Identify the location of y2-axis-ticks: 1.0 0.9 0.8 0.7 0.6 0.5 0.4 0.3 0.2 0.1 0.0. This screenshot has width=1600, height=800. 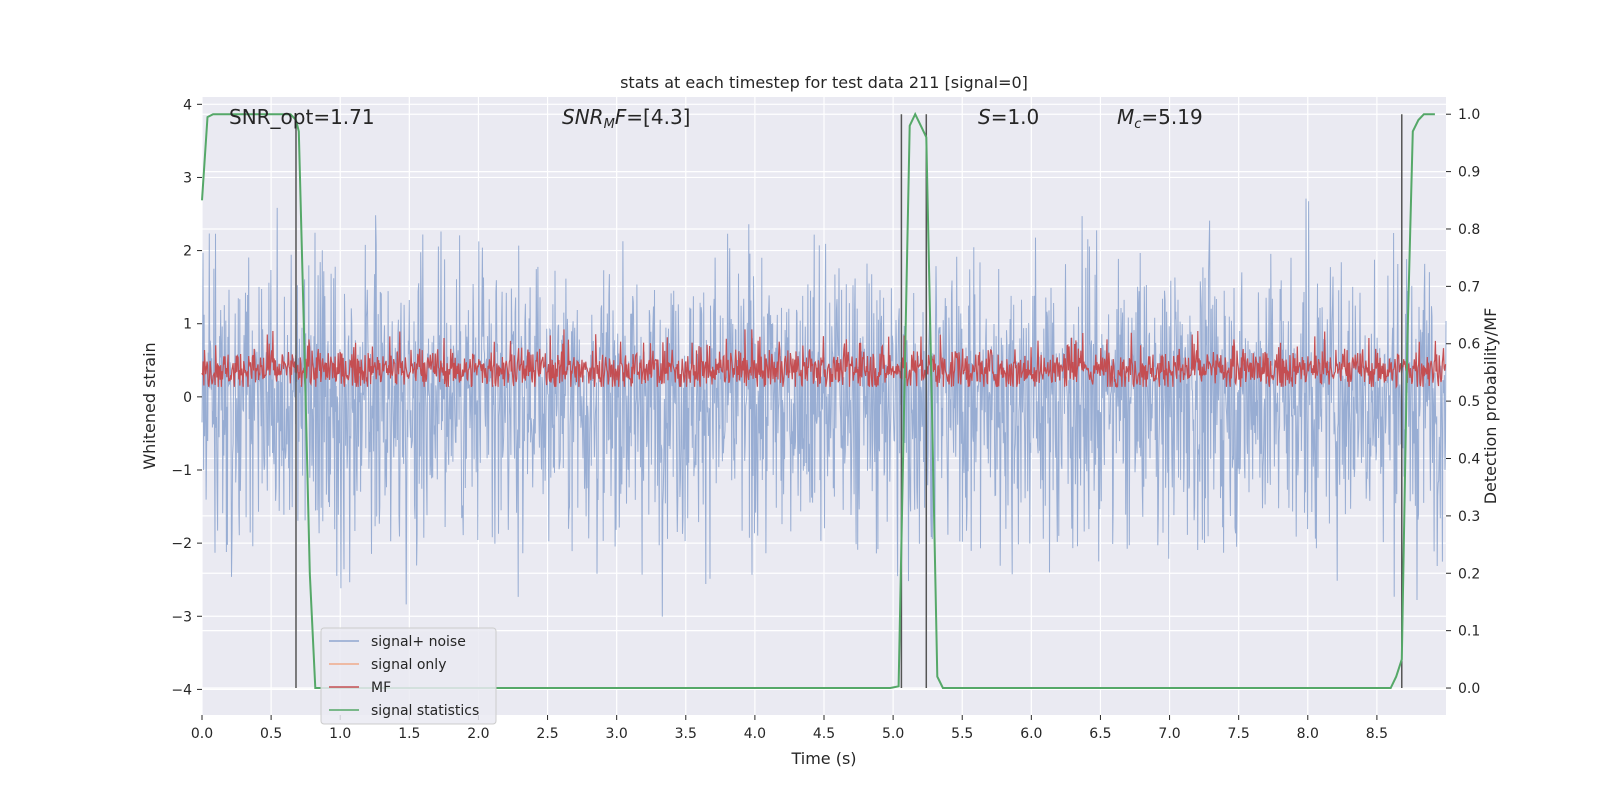
(1463, 402).